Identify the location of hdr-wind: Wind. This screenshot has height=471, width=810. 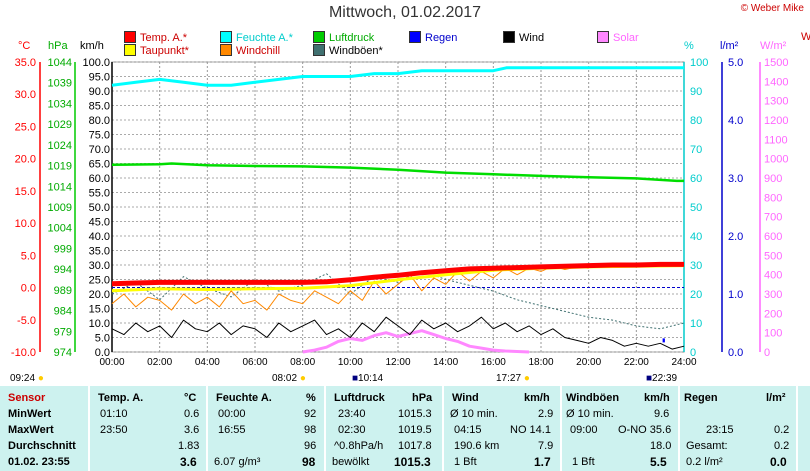
(465, 398).